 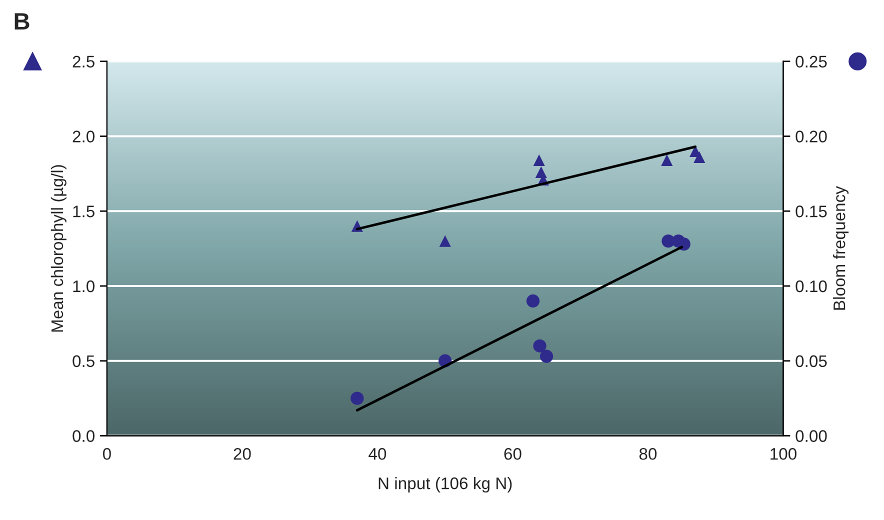 What do you see at coordinates (84, 286) in the screenshot?
I see `y-tick-label: 1.0` at bounding box center [84, 286].